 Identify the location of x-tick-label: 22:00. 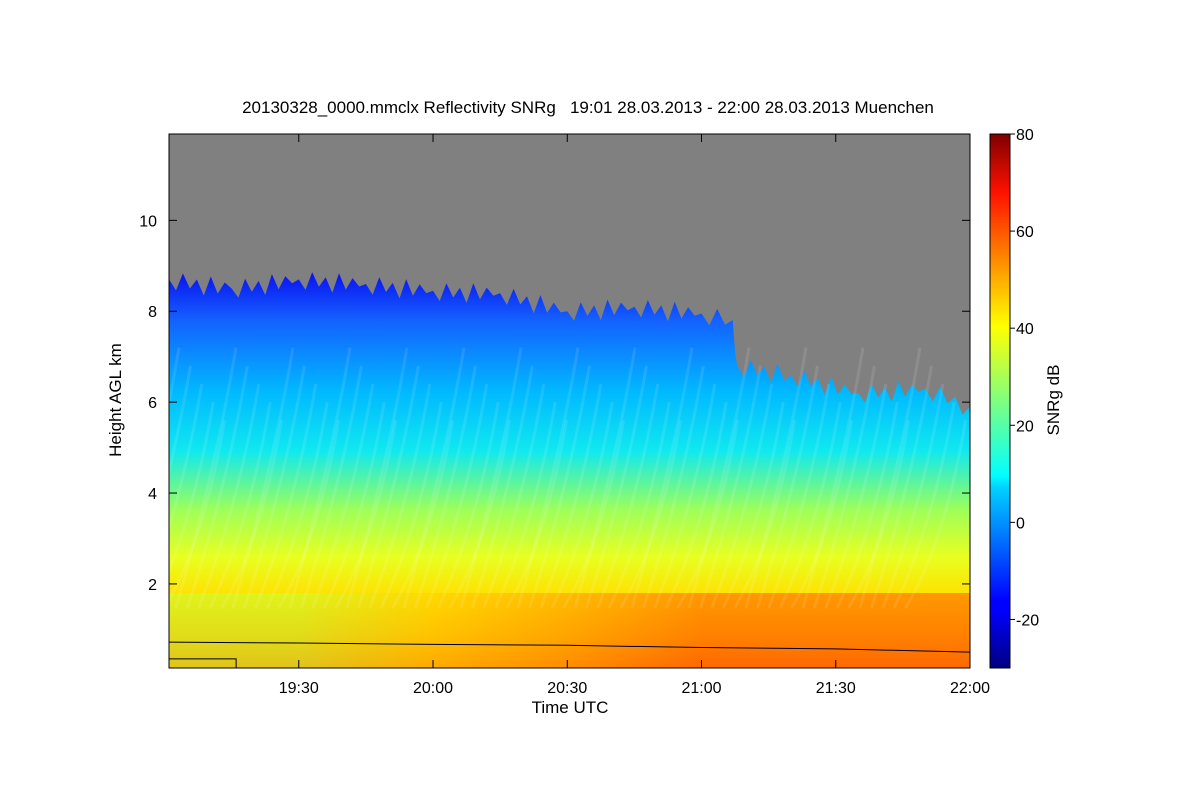
(970, 688).